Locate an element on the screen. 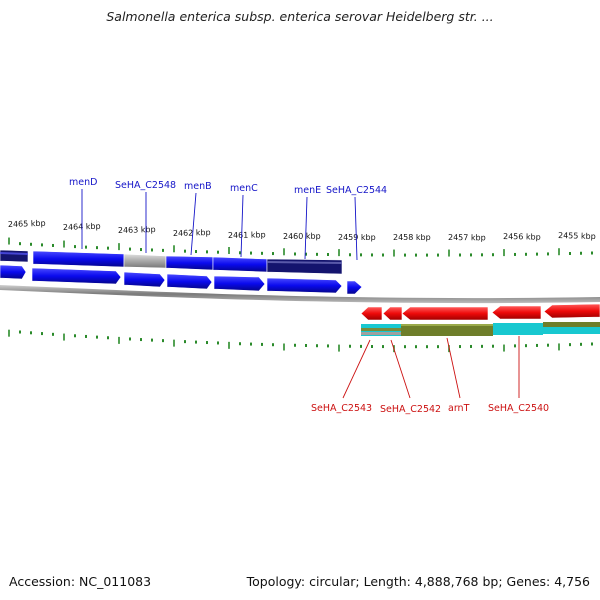 The image size is (600, 600). gene-label-menE: menE is located at coordinates (307, 190).